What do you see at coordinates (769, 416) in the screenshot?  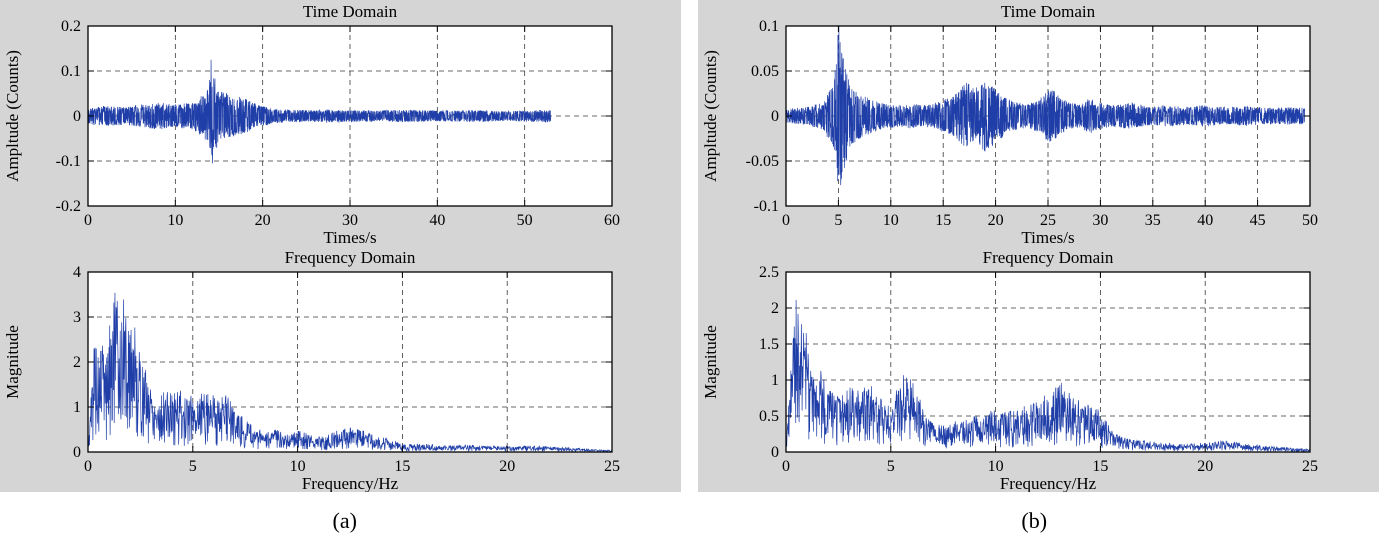 I see `svg-text: 0.5` at bounding box center [769, 416].